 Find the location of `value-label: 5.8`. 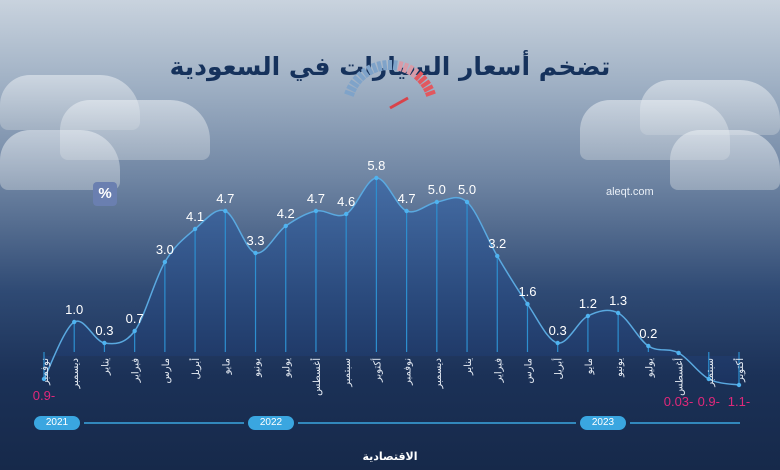

value-label: 5.8 is located at coordinates (376, 165).